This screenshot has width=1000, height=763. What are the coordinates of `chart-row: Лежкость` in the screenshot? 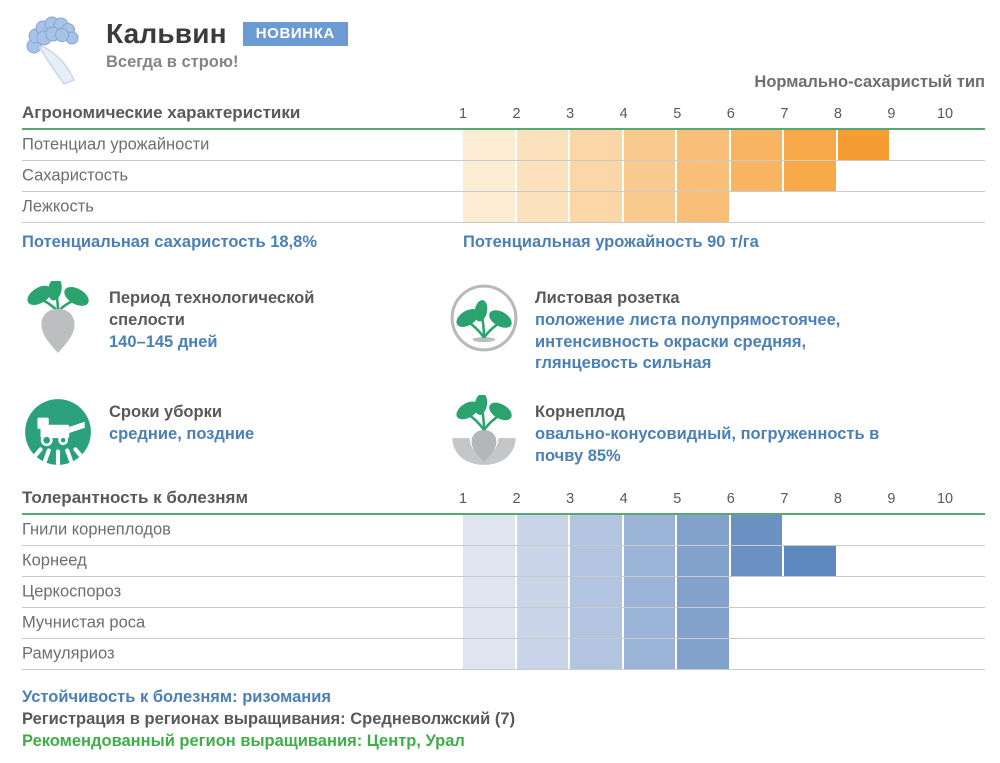 It's located at (503, 207).